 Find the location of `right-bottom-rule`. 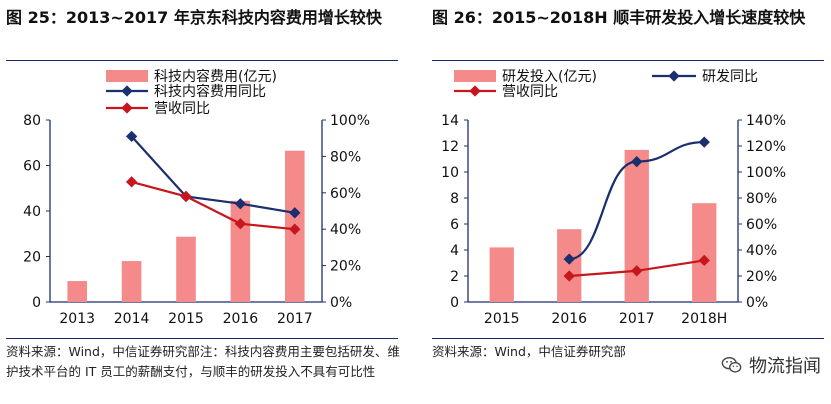

right-bottom-rule is located at coordinates (628, 338).